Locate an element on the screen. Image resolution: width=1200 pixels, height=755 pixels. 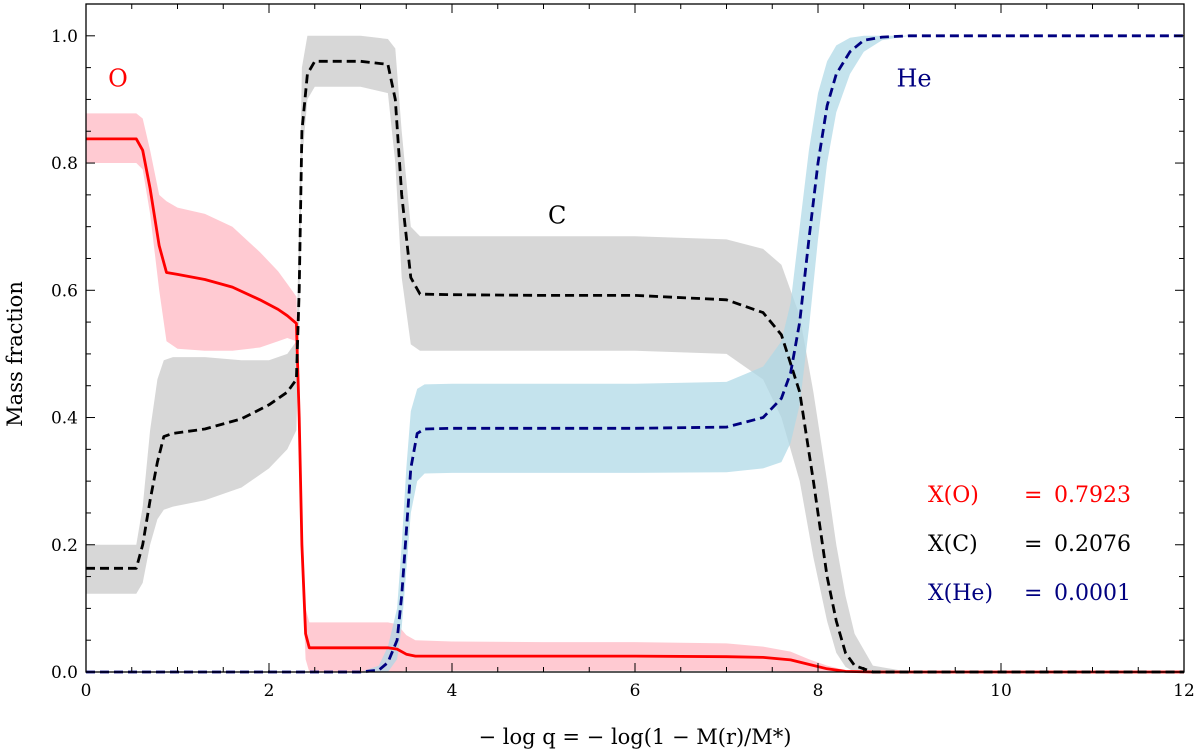
element-label-o: O is located at coordinates (118, 79).